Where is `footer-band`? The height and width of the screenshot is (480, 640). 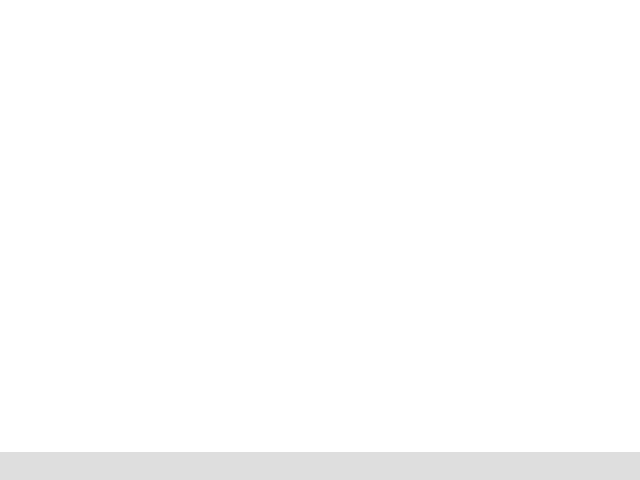 footer-band is located at coordinates (320, 466).